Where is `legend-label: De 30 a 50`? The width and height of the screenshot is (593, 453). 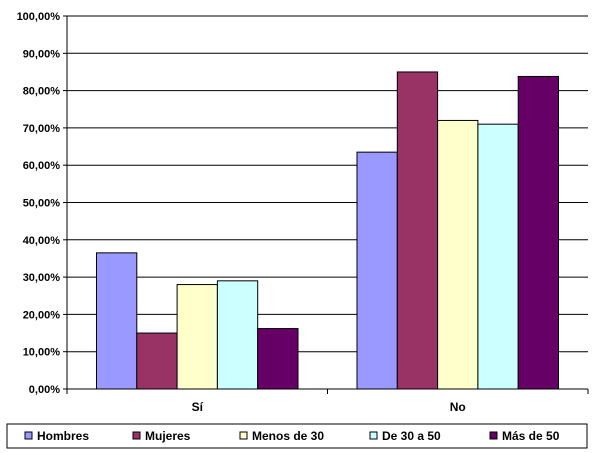
legend-label: De 30 a 50 is located at coordinates (411, 436).